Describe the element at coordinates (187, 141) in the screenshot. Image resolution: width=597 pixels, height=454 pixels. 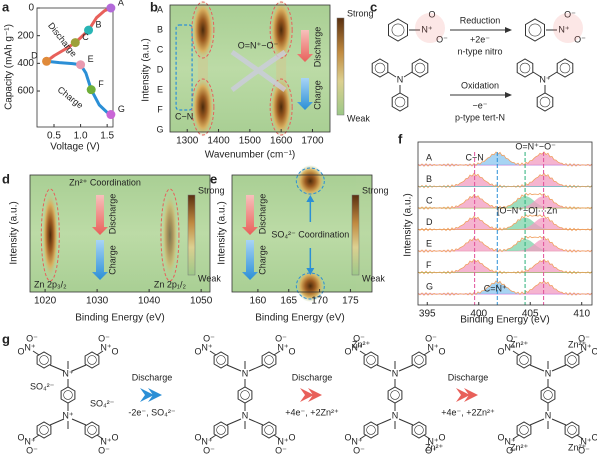
I see `x-tick-label: 1300` at that location.